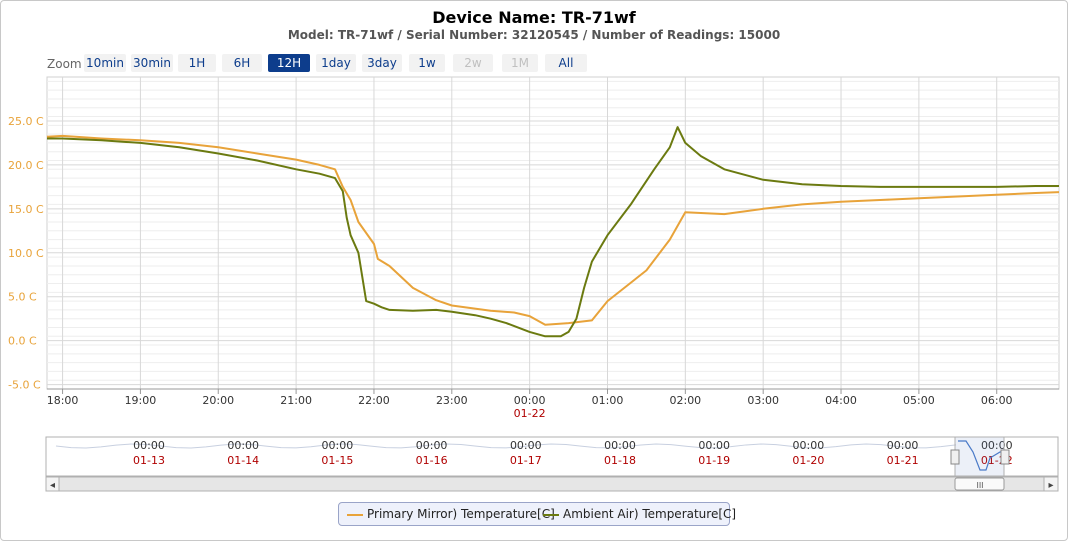  Describe the element at coordinates (981, 455) in the screenshot. I see `navigator-selection-line` at that location.